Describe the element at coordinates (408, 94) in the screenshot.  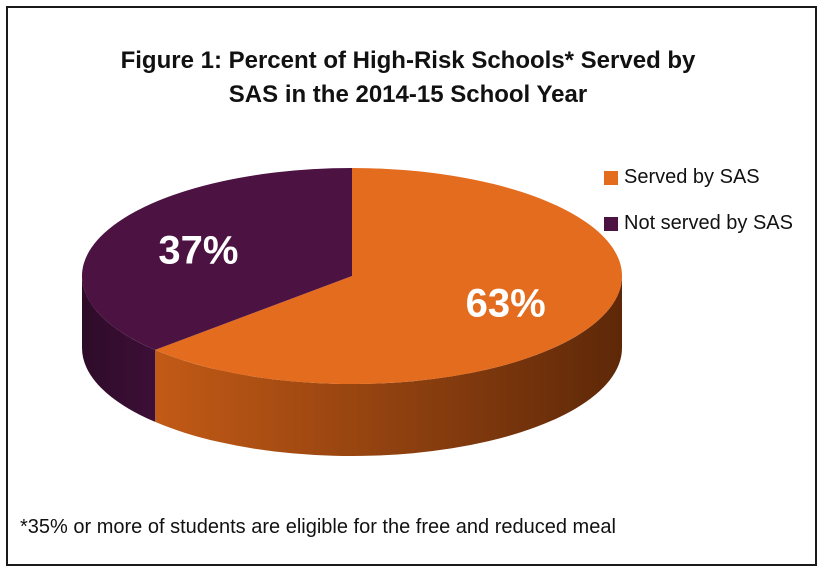
I see `chart-title-line-2: SAS in the 2014-15 School Year` at that location.